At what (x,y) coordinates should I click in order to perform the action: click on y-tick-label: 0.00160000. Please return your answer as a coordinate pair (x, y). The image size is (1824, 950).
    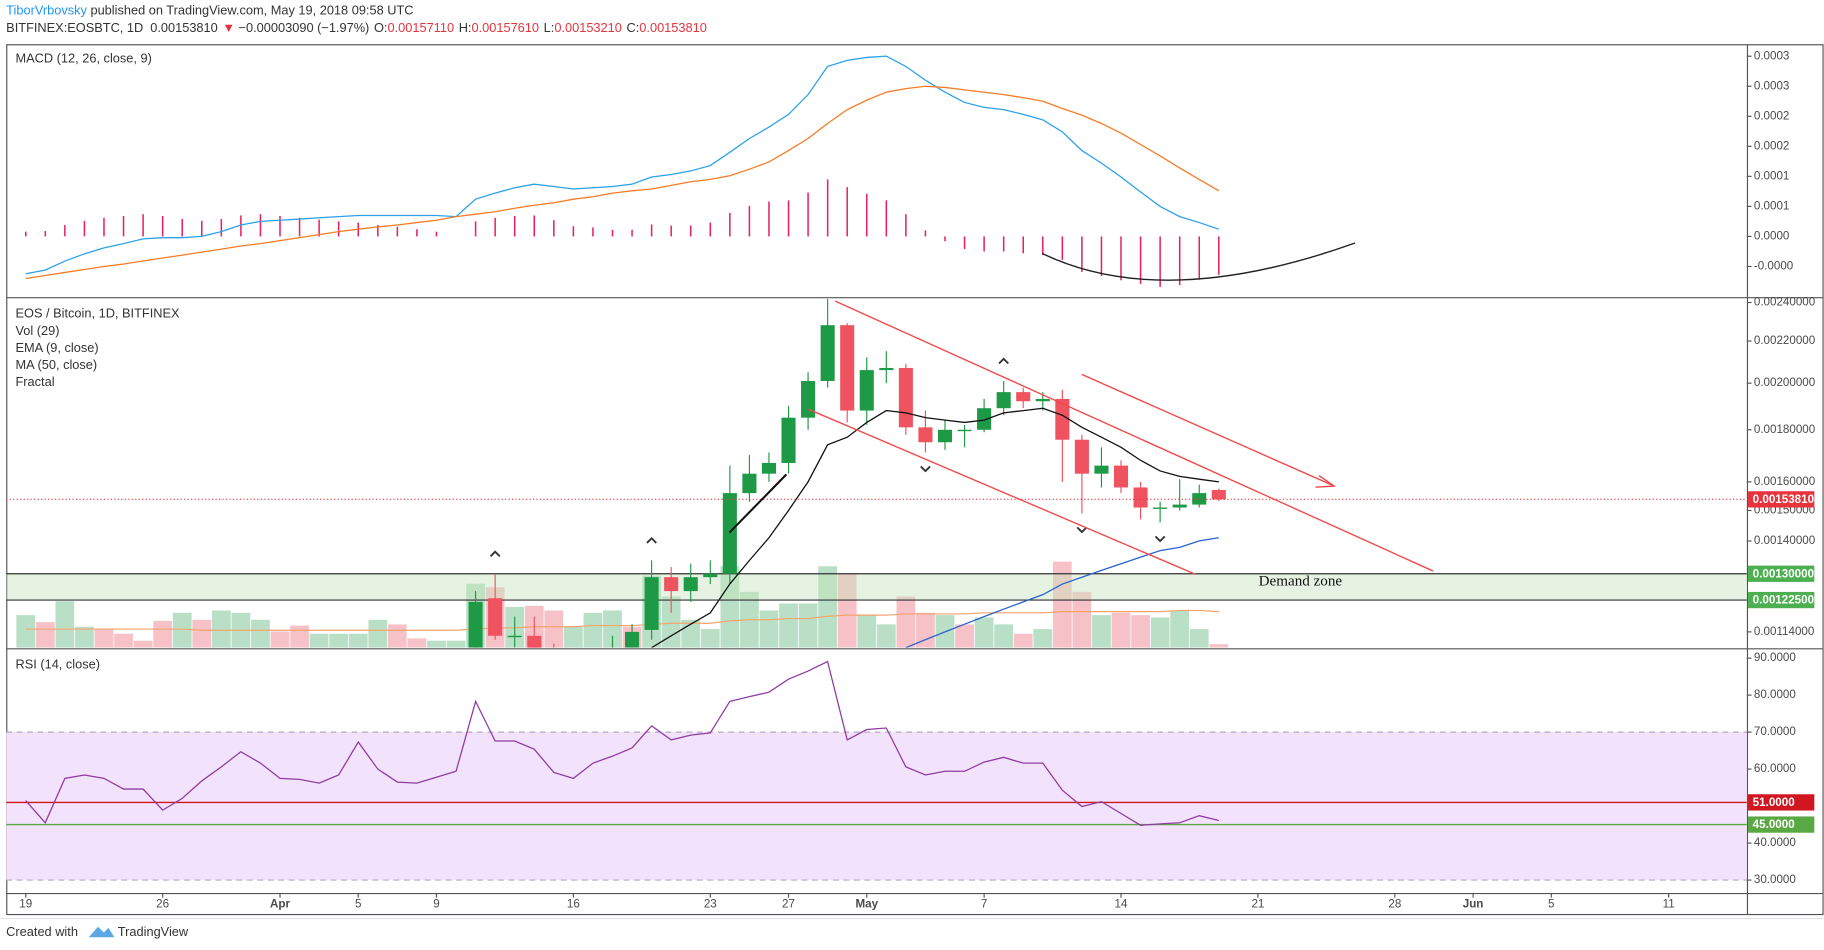
    Looking at the image, I should click on (1784, 481).